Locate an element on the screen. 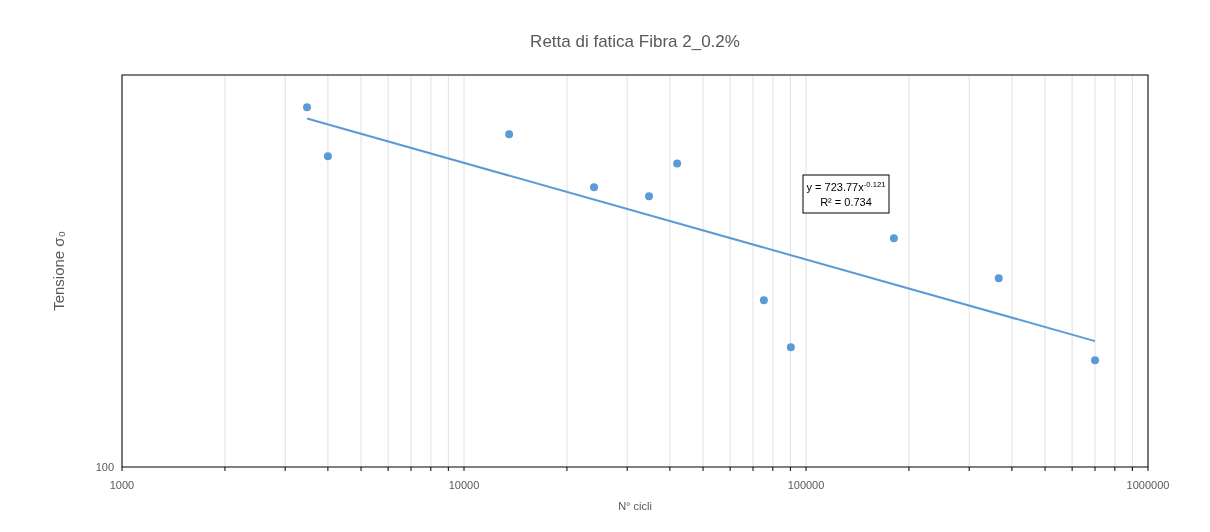  annotation: R² = 0.734 is located at coordinates (846, 202).